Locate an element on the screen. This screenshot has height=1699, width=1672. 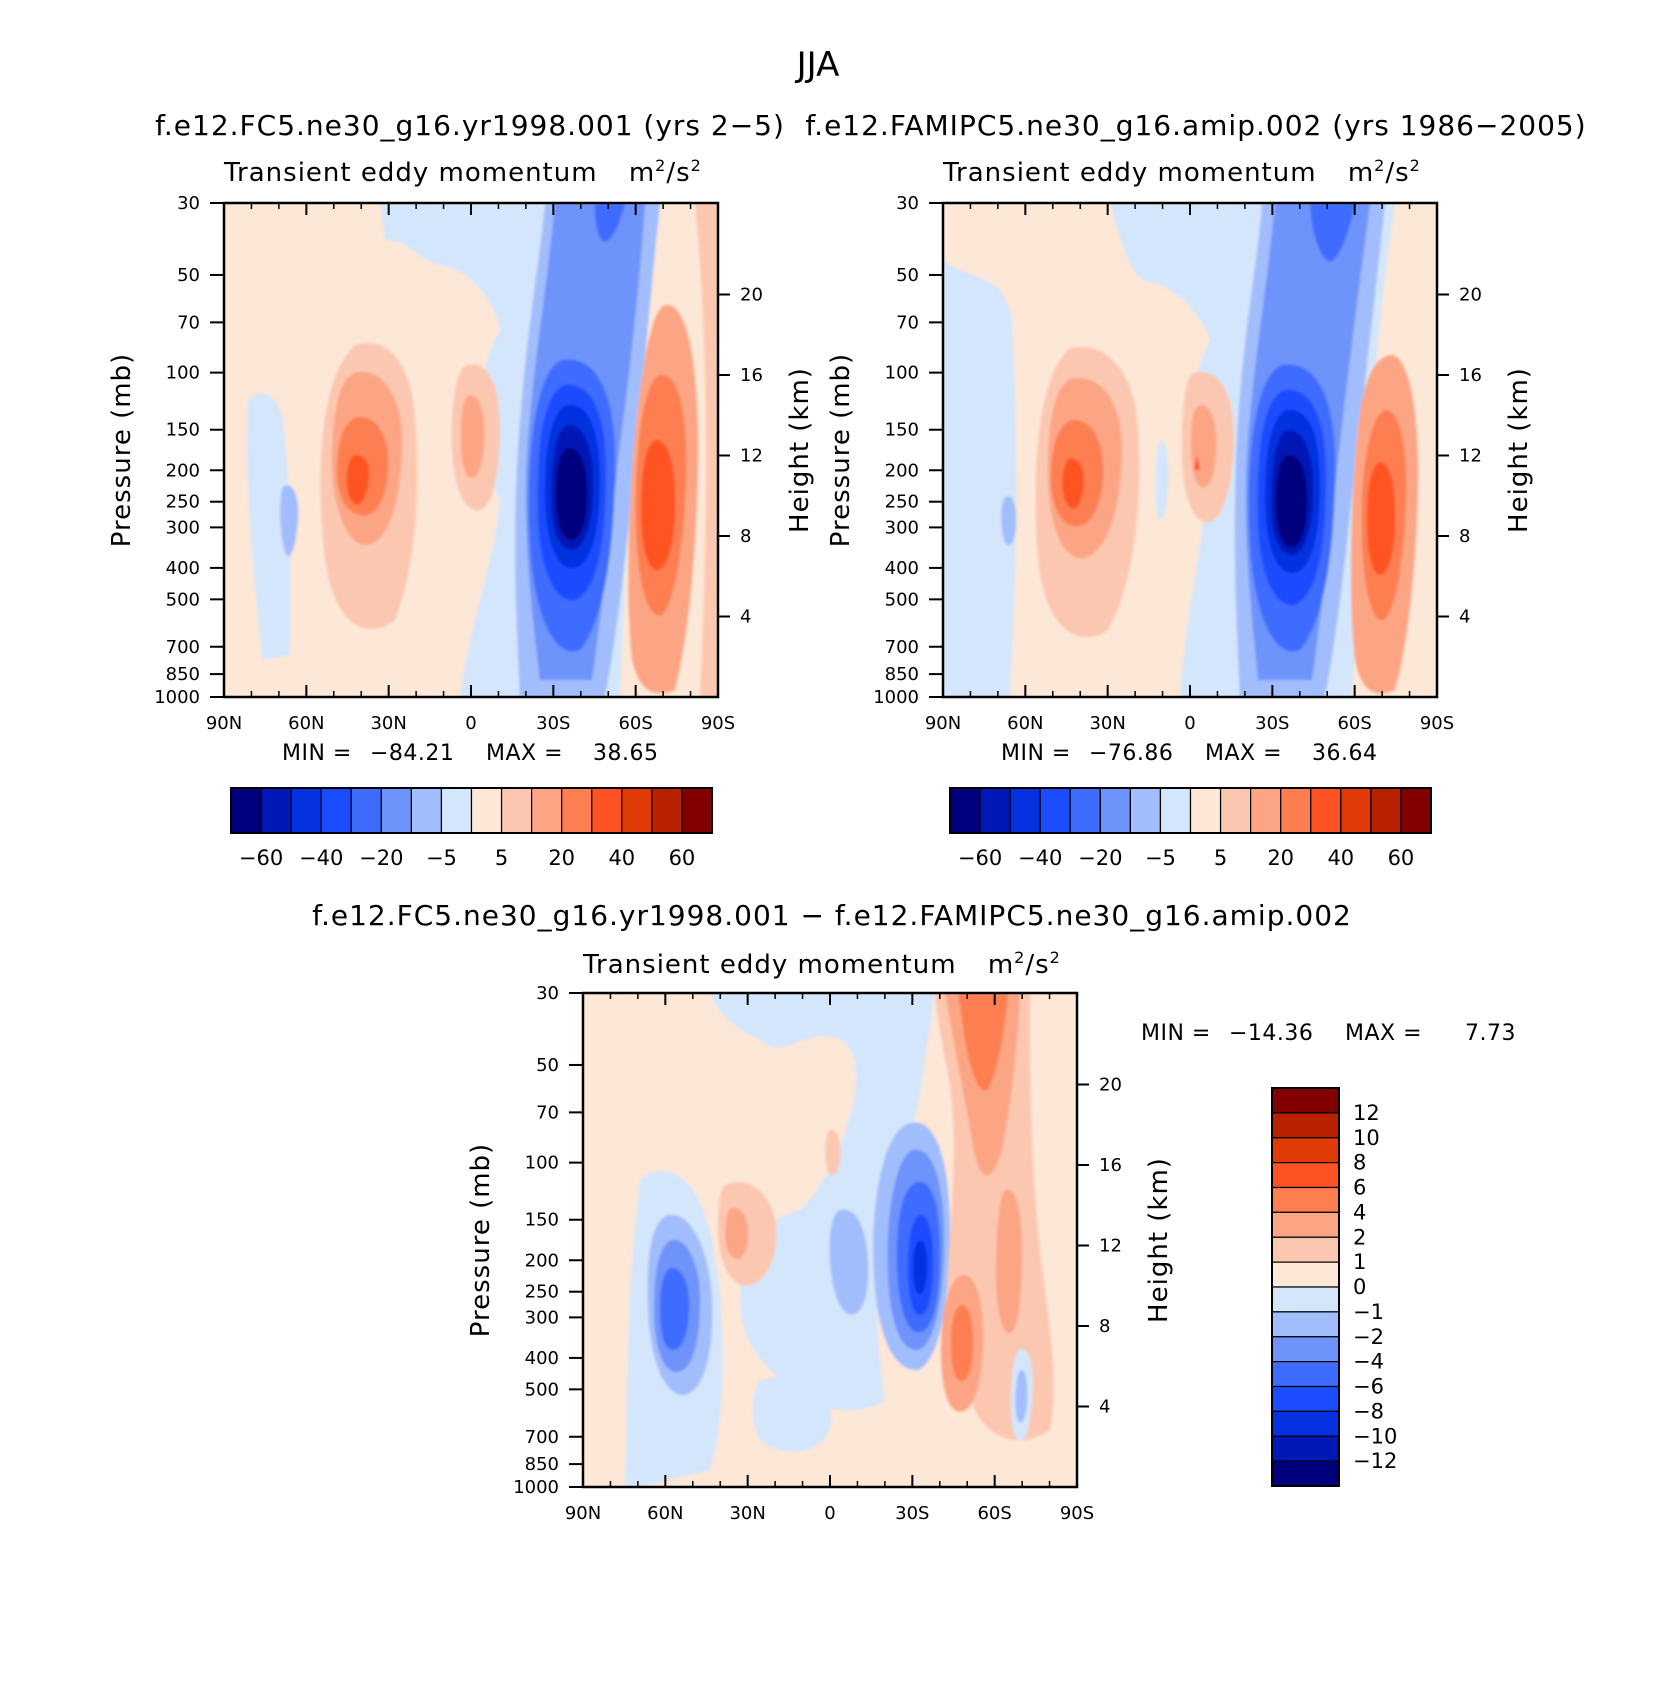
x-tick-label: 90S is located at coordinates (1437, 723).